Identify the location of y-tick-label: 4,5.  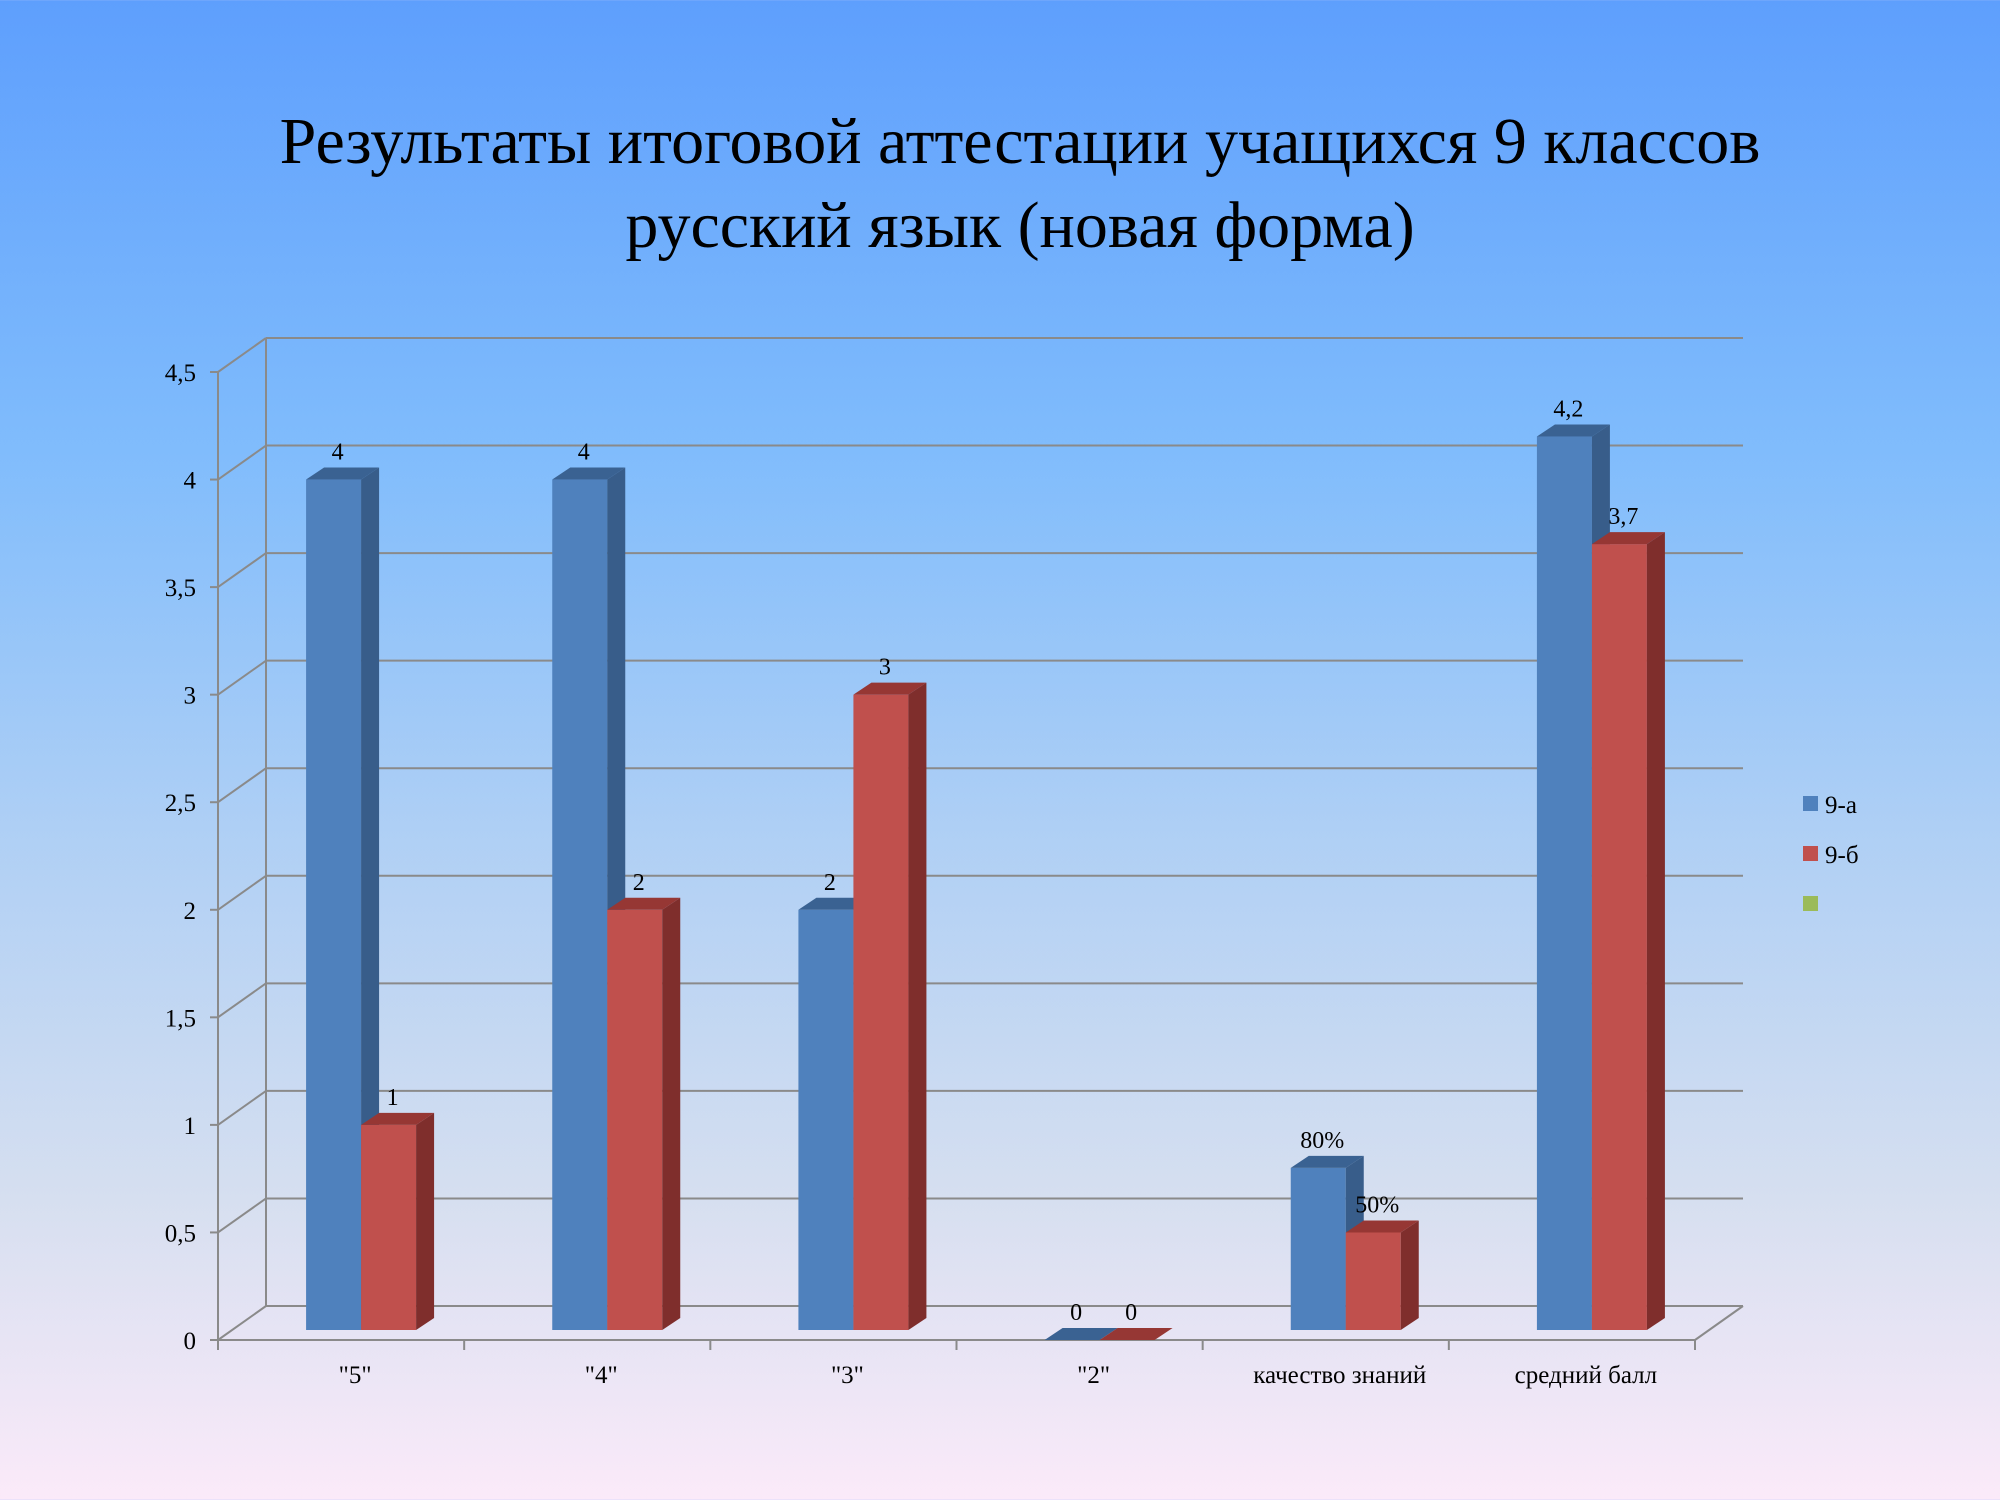
(180, 373).